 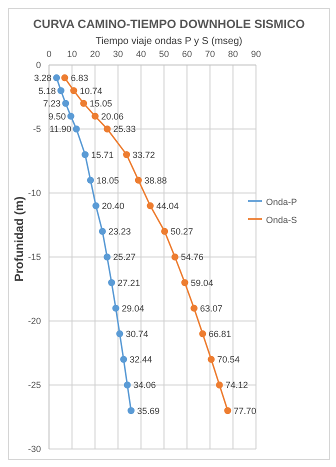 What do you see at coordinates (236, 385) in the screenshot?
I see `data-label: 74.12` at bounding box center [236, 385].